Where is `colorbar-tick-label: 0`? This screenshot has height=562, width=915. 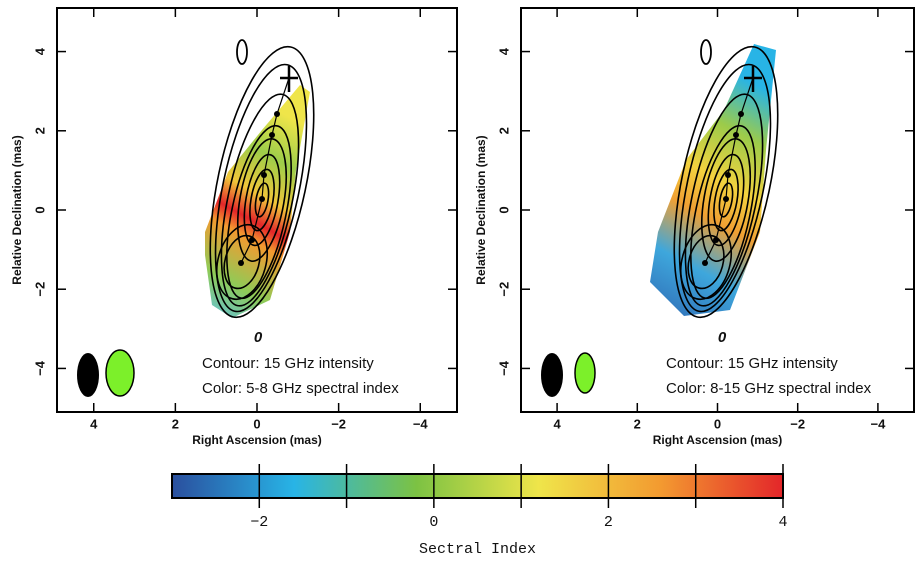 colorbar-tick-label: 0 is located at coordinates (433, 522).